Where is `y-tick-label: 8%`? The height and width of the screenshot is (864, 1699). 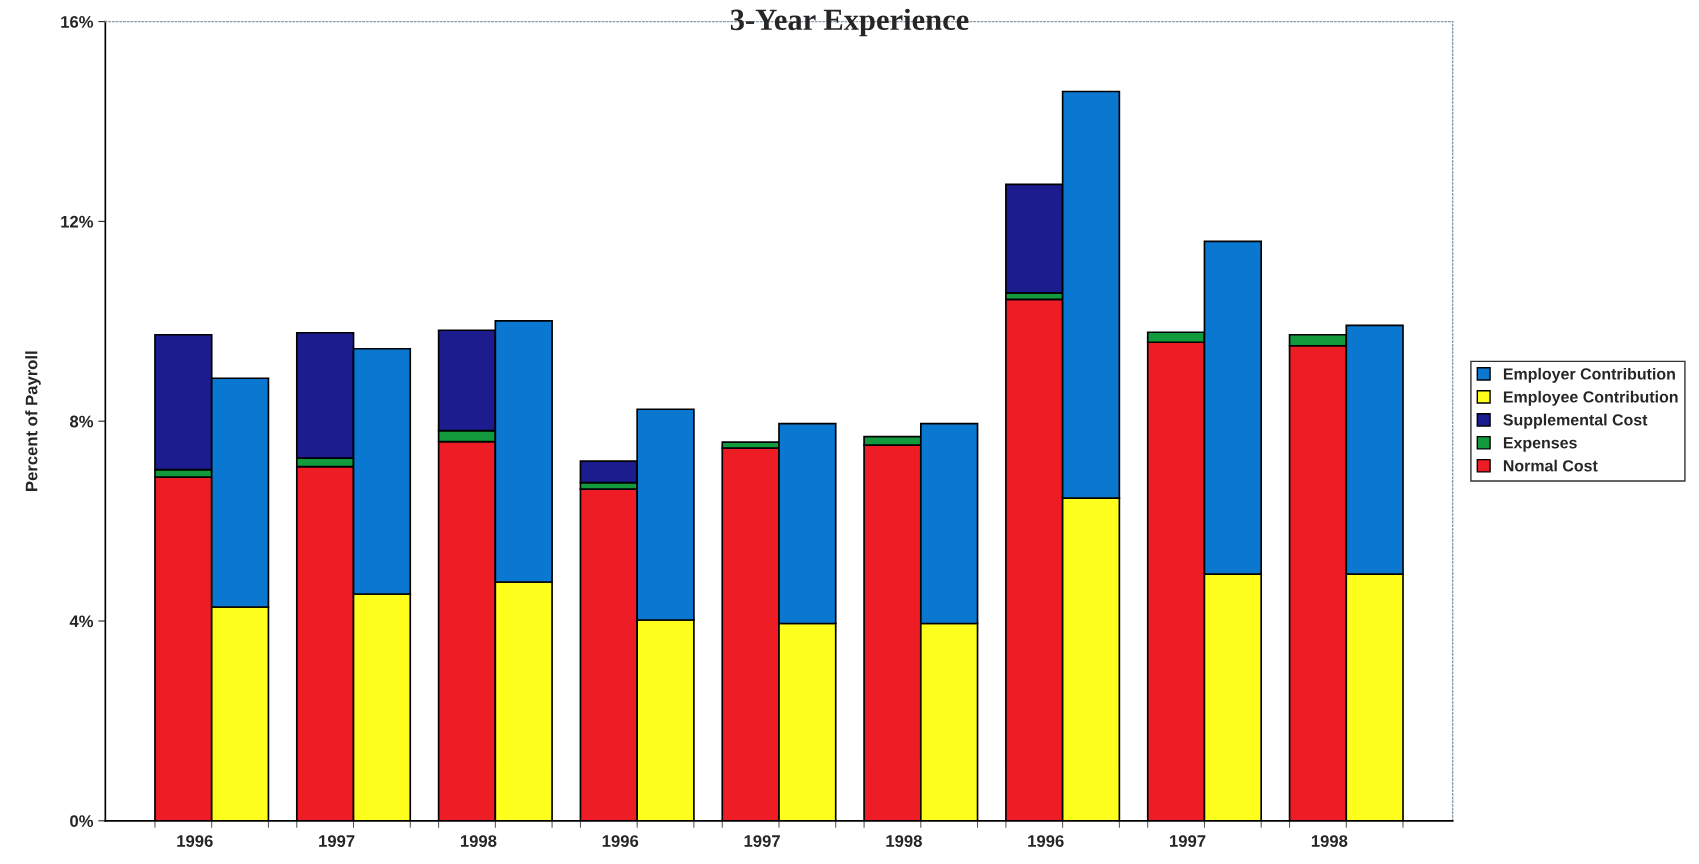
y-tick-label: 8% is located at coordinates (81, 421).